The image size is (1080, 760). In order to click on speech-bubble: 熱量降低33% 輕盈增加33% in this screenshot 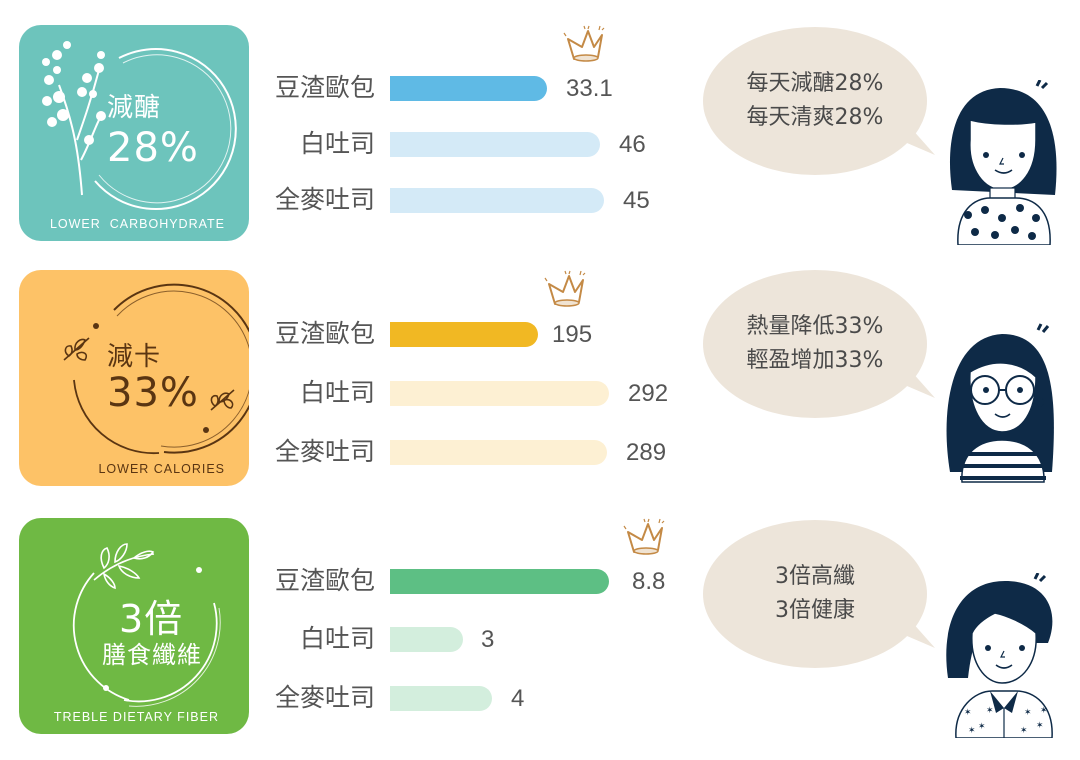, I will do `click(819, 346)`.